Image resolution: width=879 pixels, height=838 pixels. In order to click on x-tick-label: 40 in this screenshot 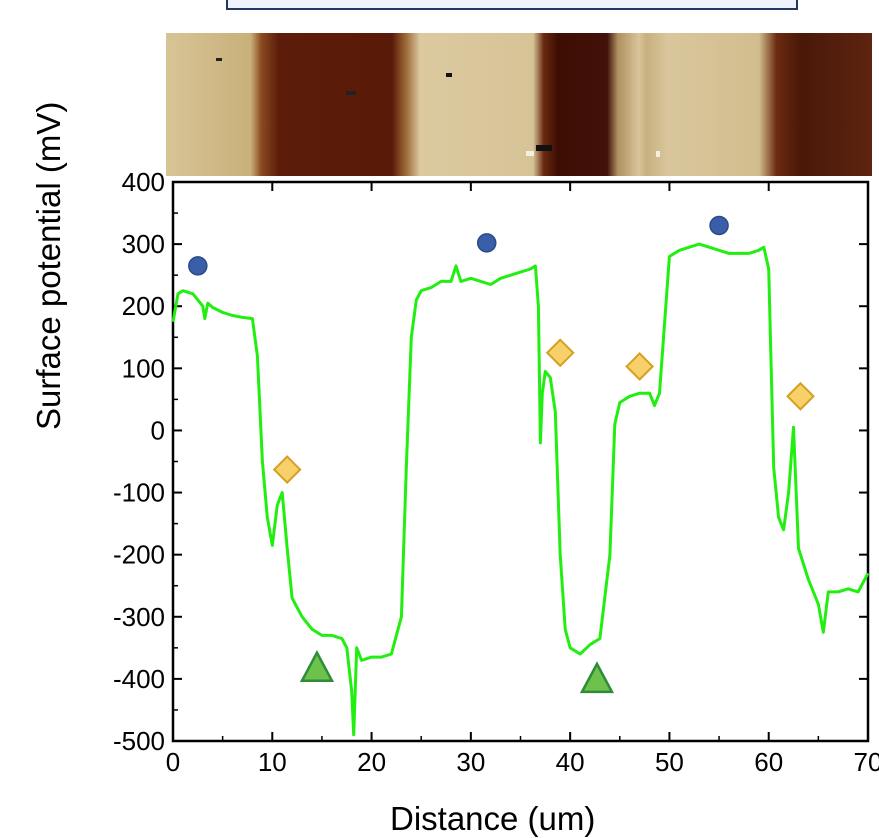, I will do `click(570, 762)`.